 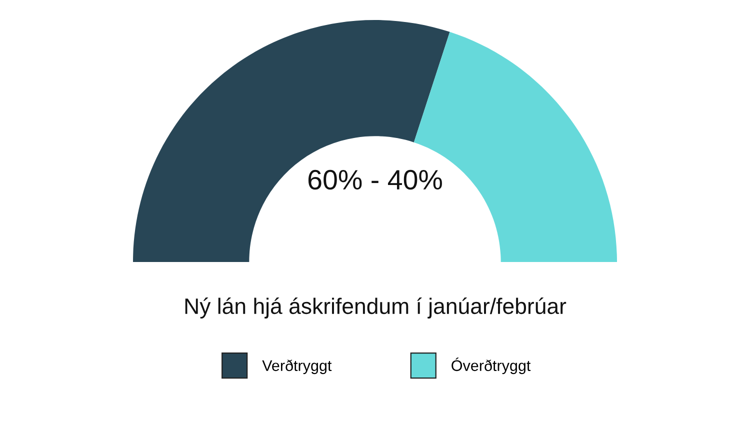 I want to click on legend-label: Óverðtryggt, so click(x=491, y=366).